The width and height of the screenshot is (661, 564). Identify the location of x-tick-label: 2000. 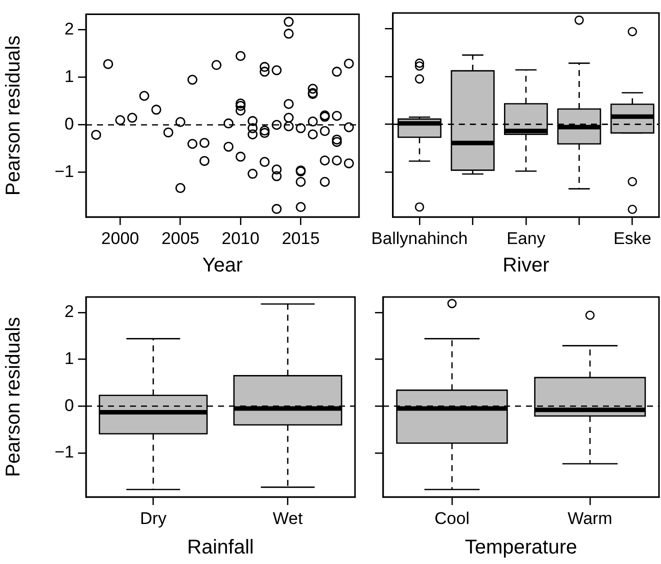
(120, 238).